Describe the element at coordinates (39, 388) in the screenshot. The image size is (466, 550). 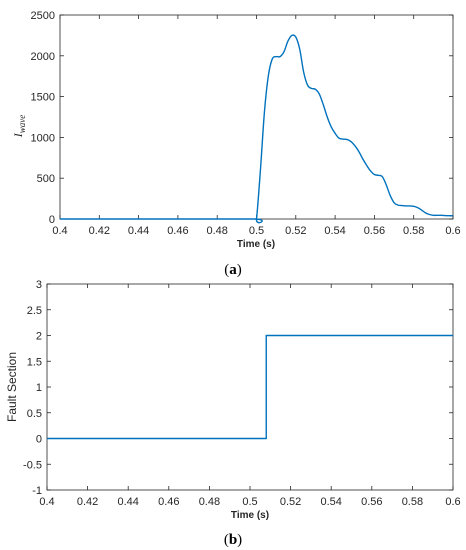
I see `y-tick-label: 1` at that location.